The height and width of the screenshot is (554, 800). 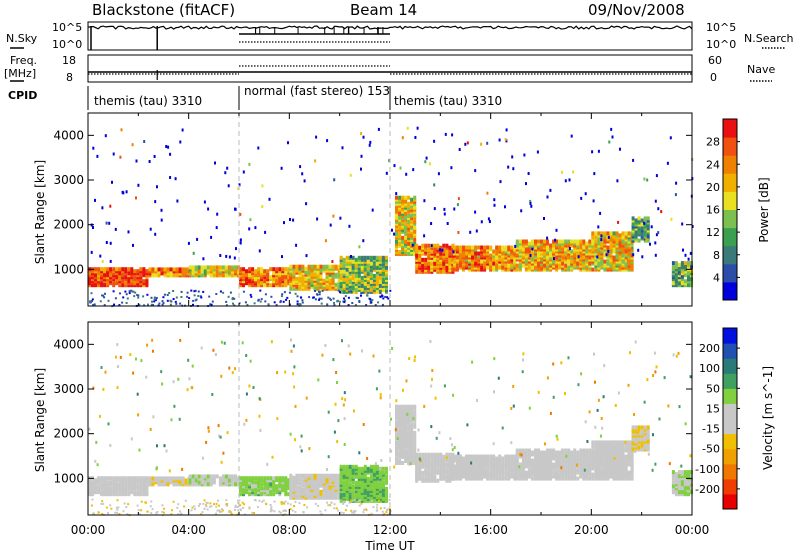 What do you see at coordinates (713, 164) in the screenshot?
I see `colorbar-tick-label: 24` at bounding box center [713, 164].